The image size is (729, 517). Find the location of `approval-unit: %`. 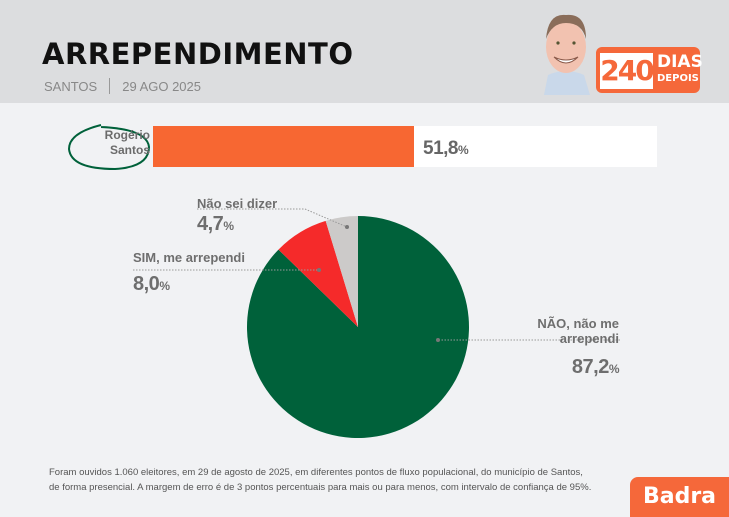

approval-unit: % is located at coordinates (463, 150).